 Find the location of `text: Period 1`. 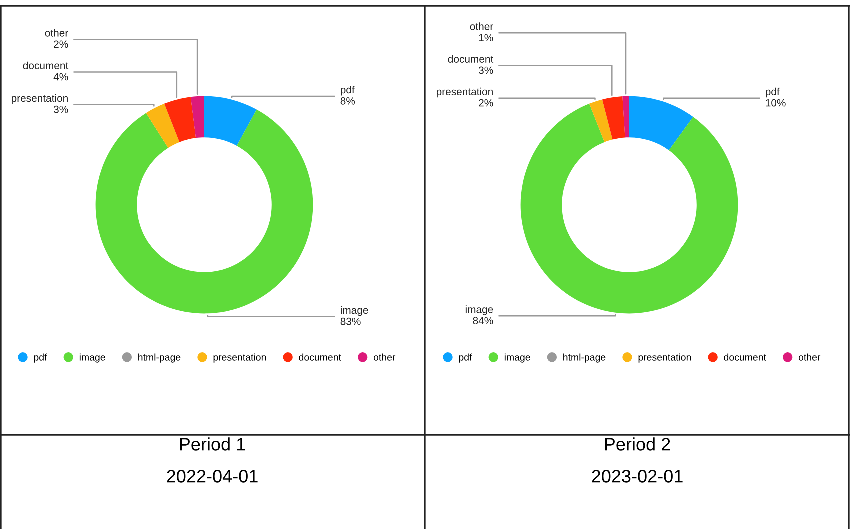

text: Period 1 is located at coordinates (213, 444).